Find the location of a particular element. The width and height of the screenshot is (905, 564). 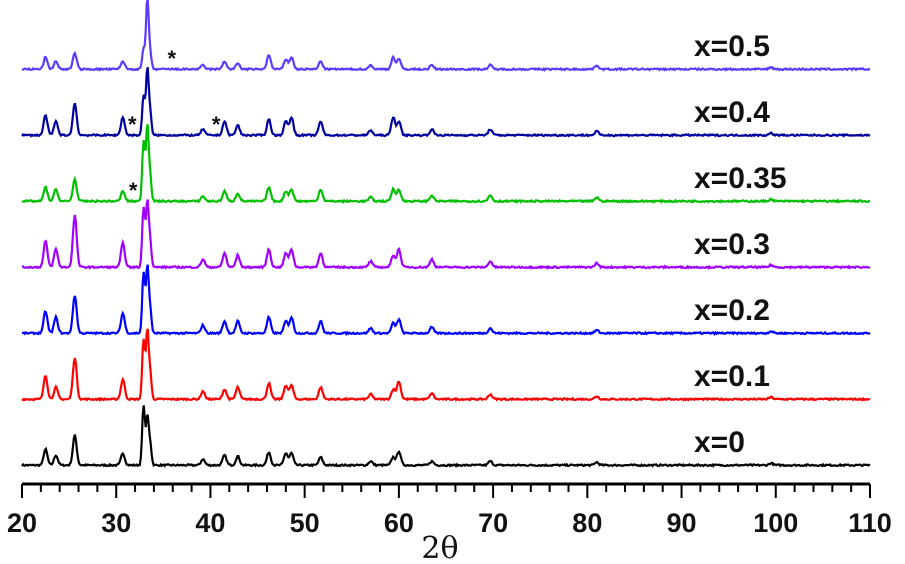

series-label: x=0.4 is located at coordinates (732, 112).